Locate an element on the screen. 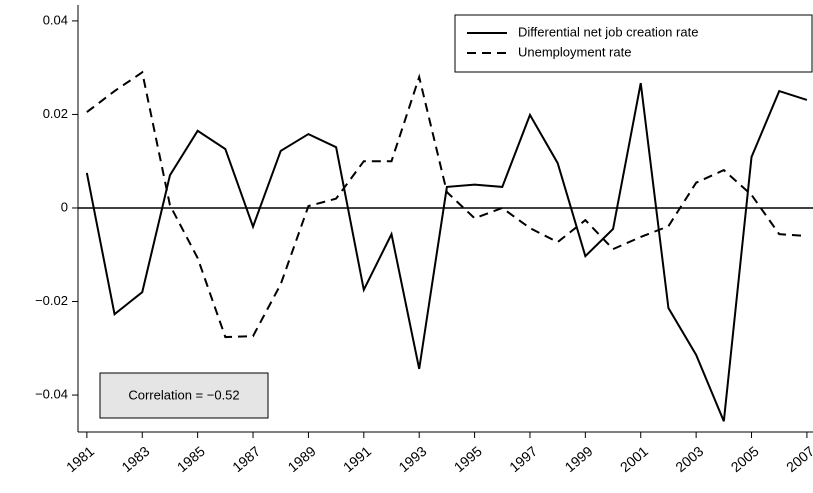 This screenshot has width=813, height=493. x-tick-label: 1993 is located at coordinates (412, 459).